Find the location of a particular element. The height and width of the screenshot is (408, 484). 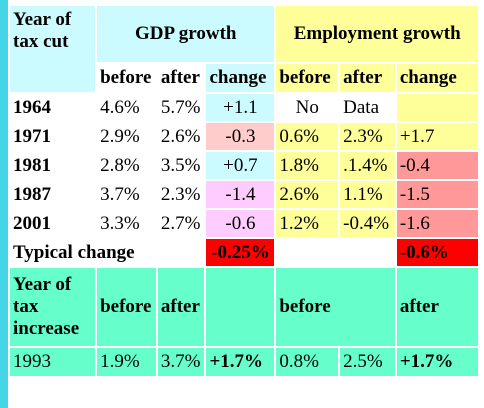

tax-increase-line2: tax is located at coordinates (26, 306).